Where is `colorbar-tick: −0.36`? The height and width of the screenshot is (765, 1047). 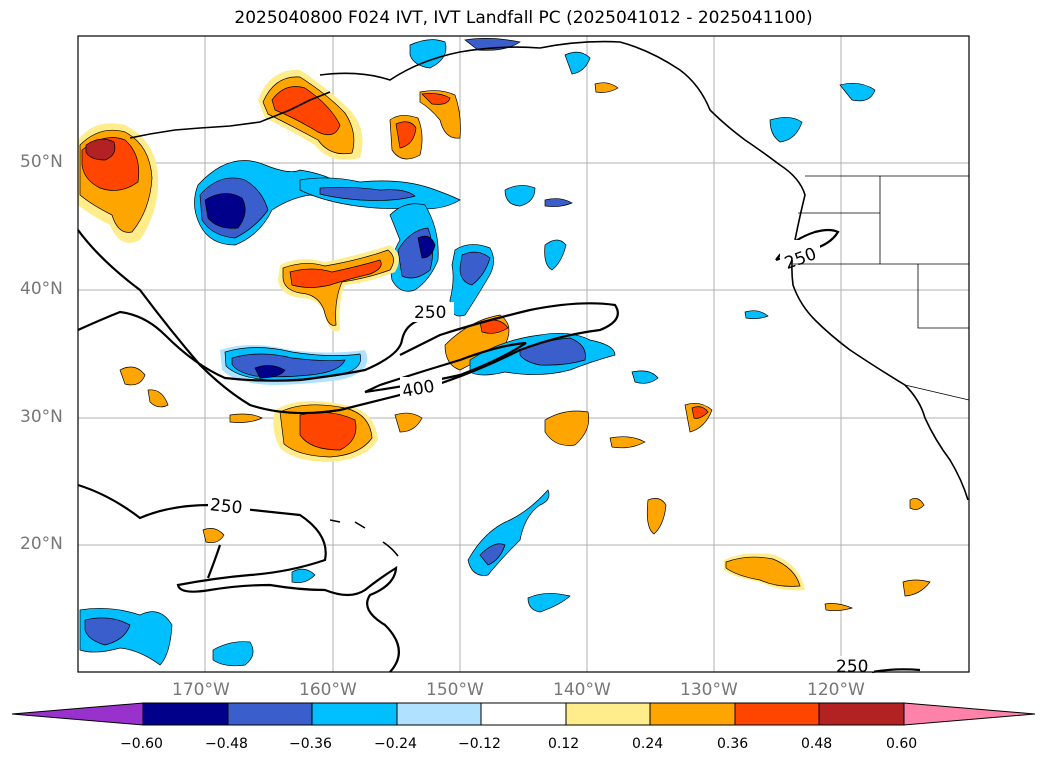
colorbar-tick: −0.36 is located at coordinates (310, 744).